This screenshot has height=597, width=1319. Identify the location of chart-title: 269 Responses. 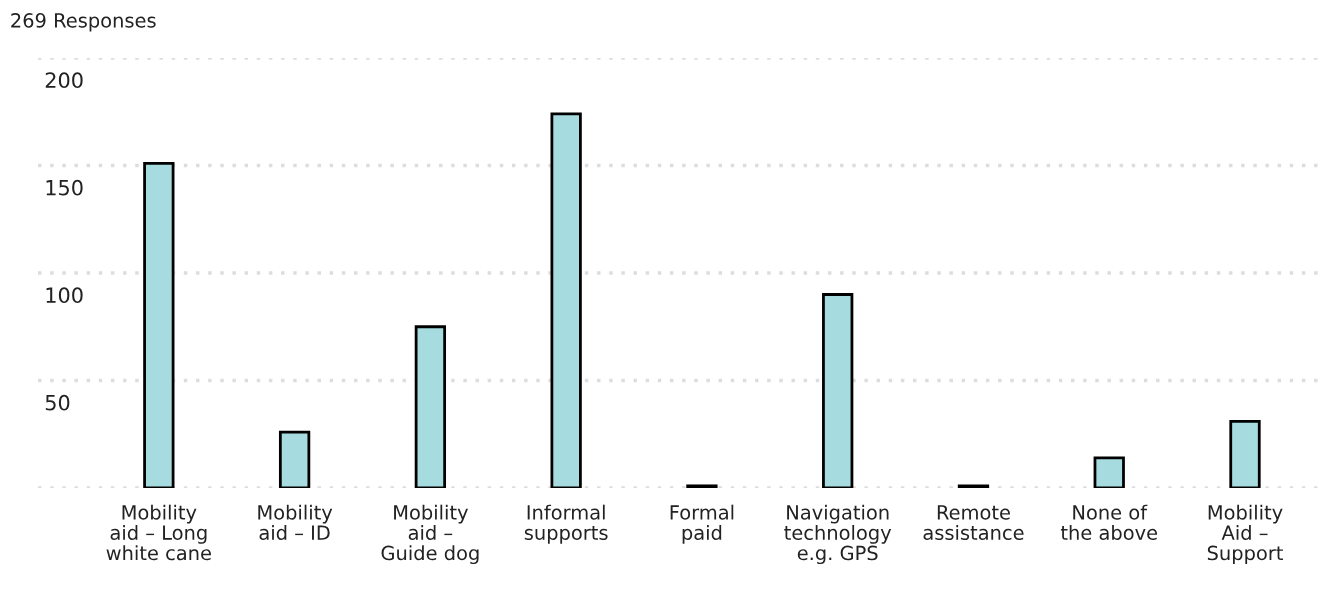
(83, 22).